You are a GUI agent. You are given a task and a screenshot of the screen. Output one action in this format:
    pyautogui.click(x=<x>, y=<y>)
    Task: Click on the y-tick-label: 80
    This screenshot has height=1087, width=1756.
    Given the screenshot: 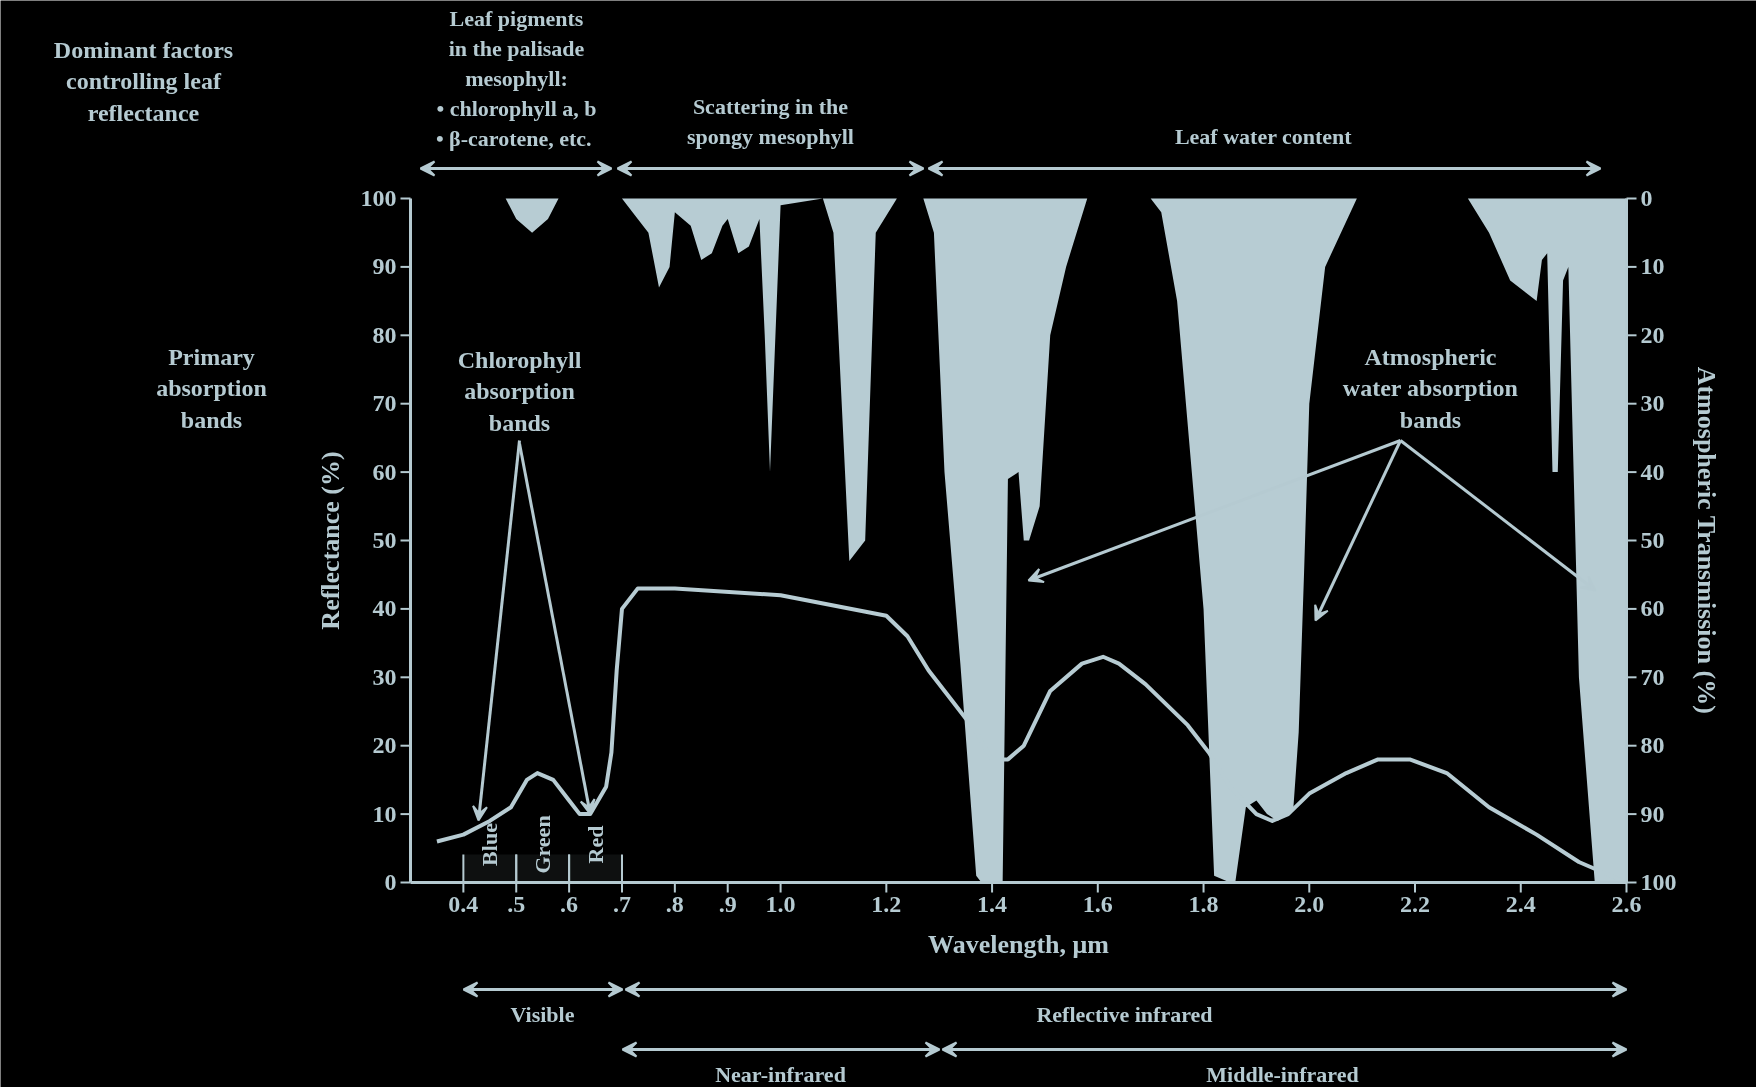 What is the action you would take?
    pyautogui.click(x=384, y=334)
    